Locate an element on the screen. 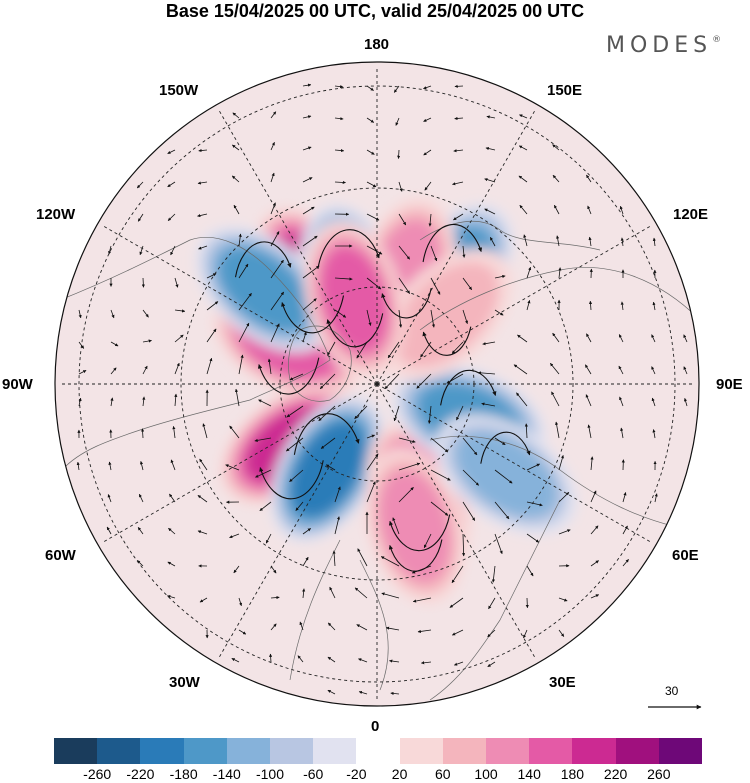 This screenshot has width=750, height=783. lon-label-60e: 60E is located at coordinates (685, 555).